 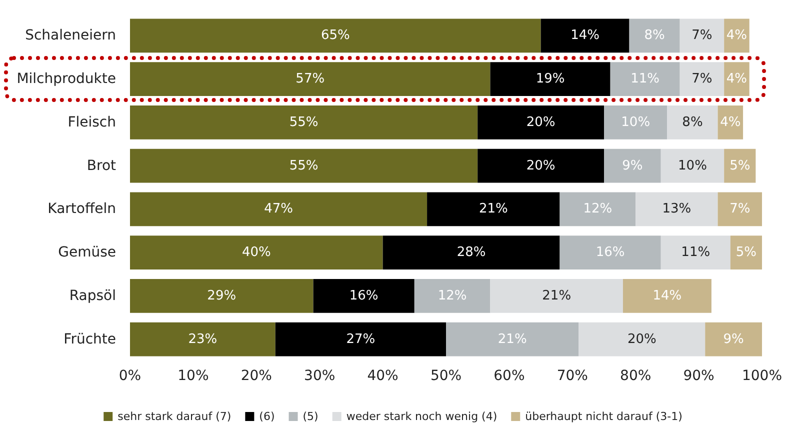 What do you see at coordinates (90, 339) in the screenshot?
I see `y-tick-label: Früchte` at bounding box center [90, 339].